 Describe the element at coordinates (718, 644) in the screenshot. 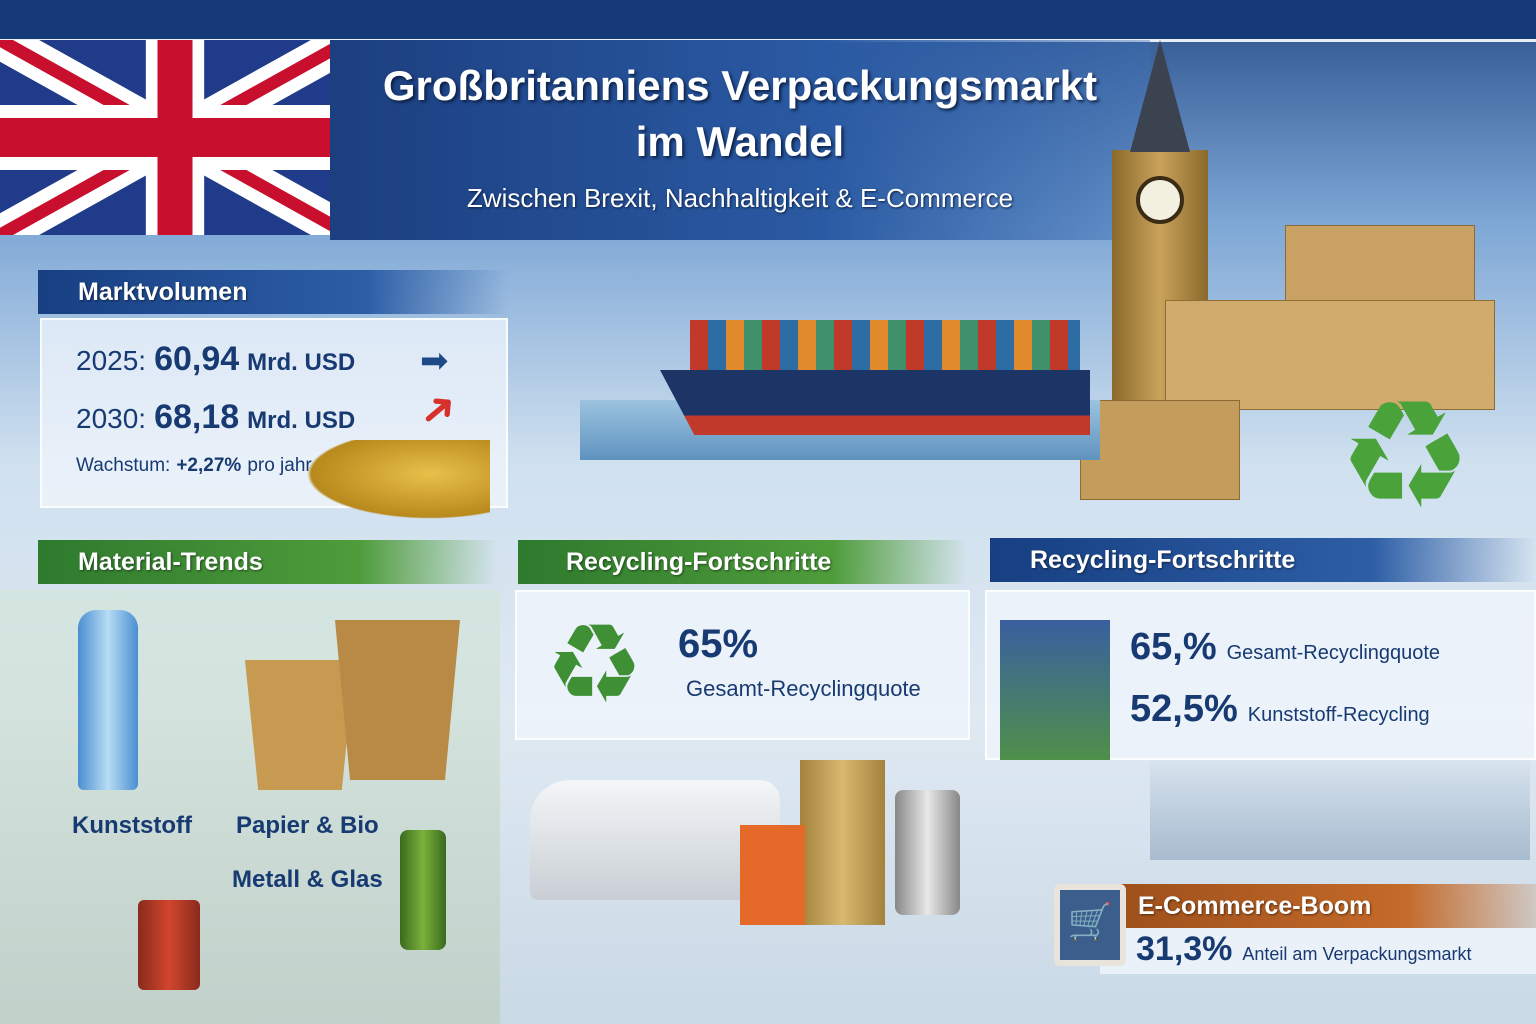

I see `recycling-mid-value: 65%` at that location.